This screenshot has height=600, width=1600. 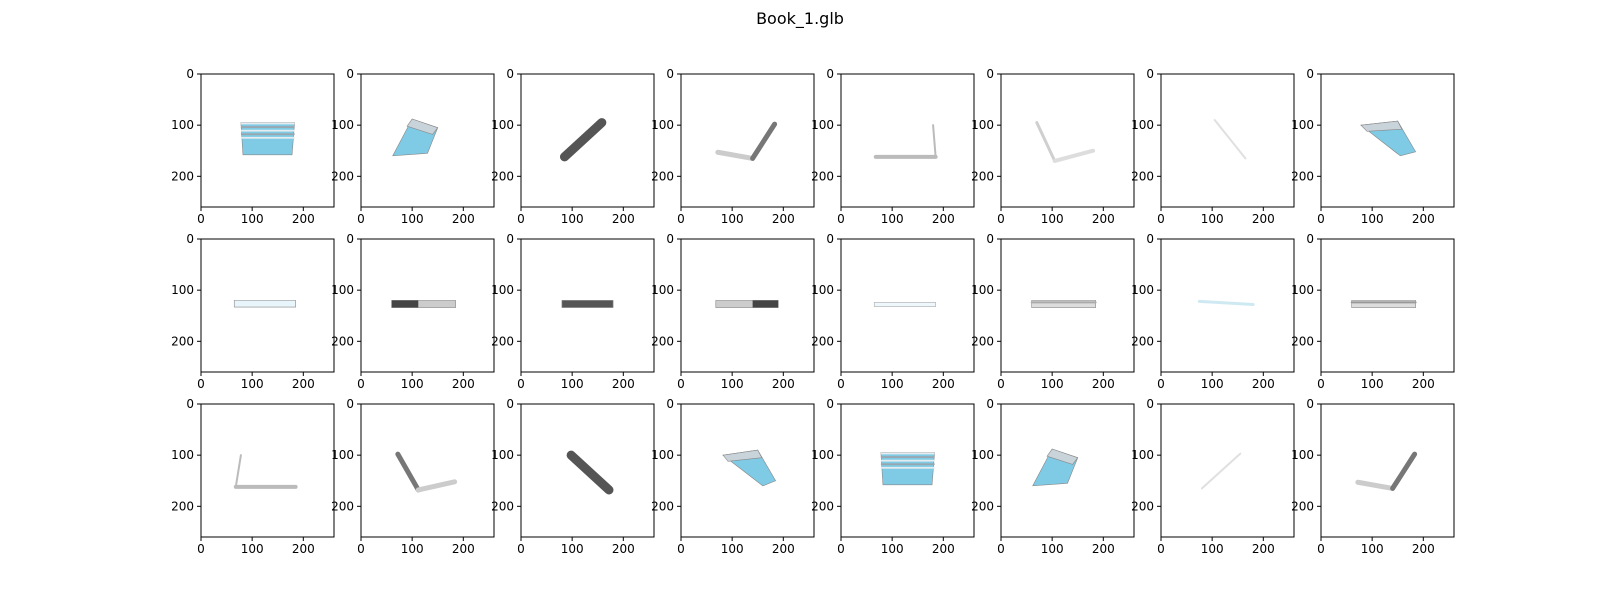 I want to click on subplot-13: 0 0 100 100 200 200, so click(x=893, y=311).